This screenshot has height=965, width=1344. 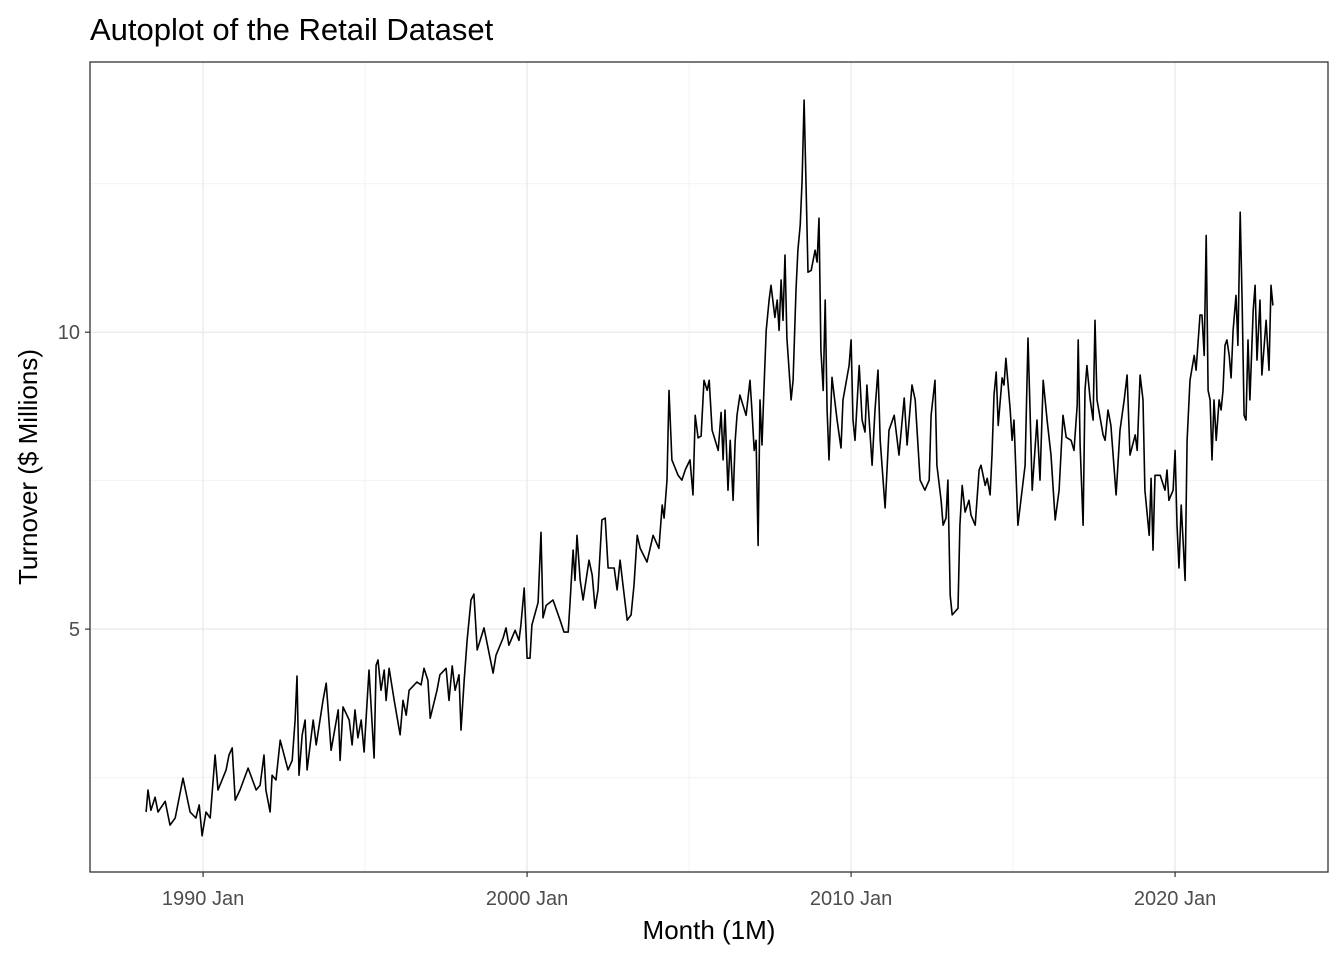 I want to click on x-tick-label: 2010 Jan, so click(x=851, y=899).